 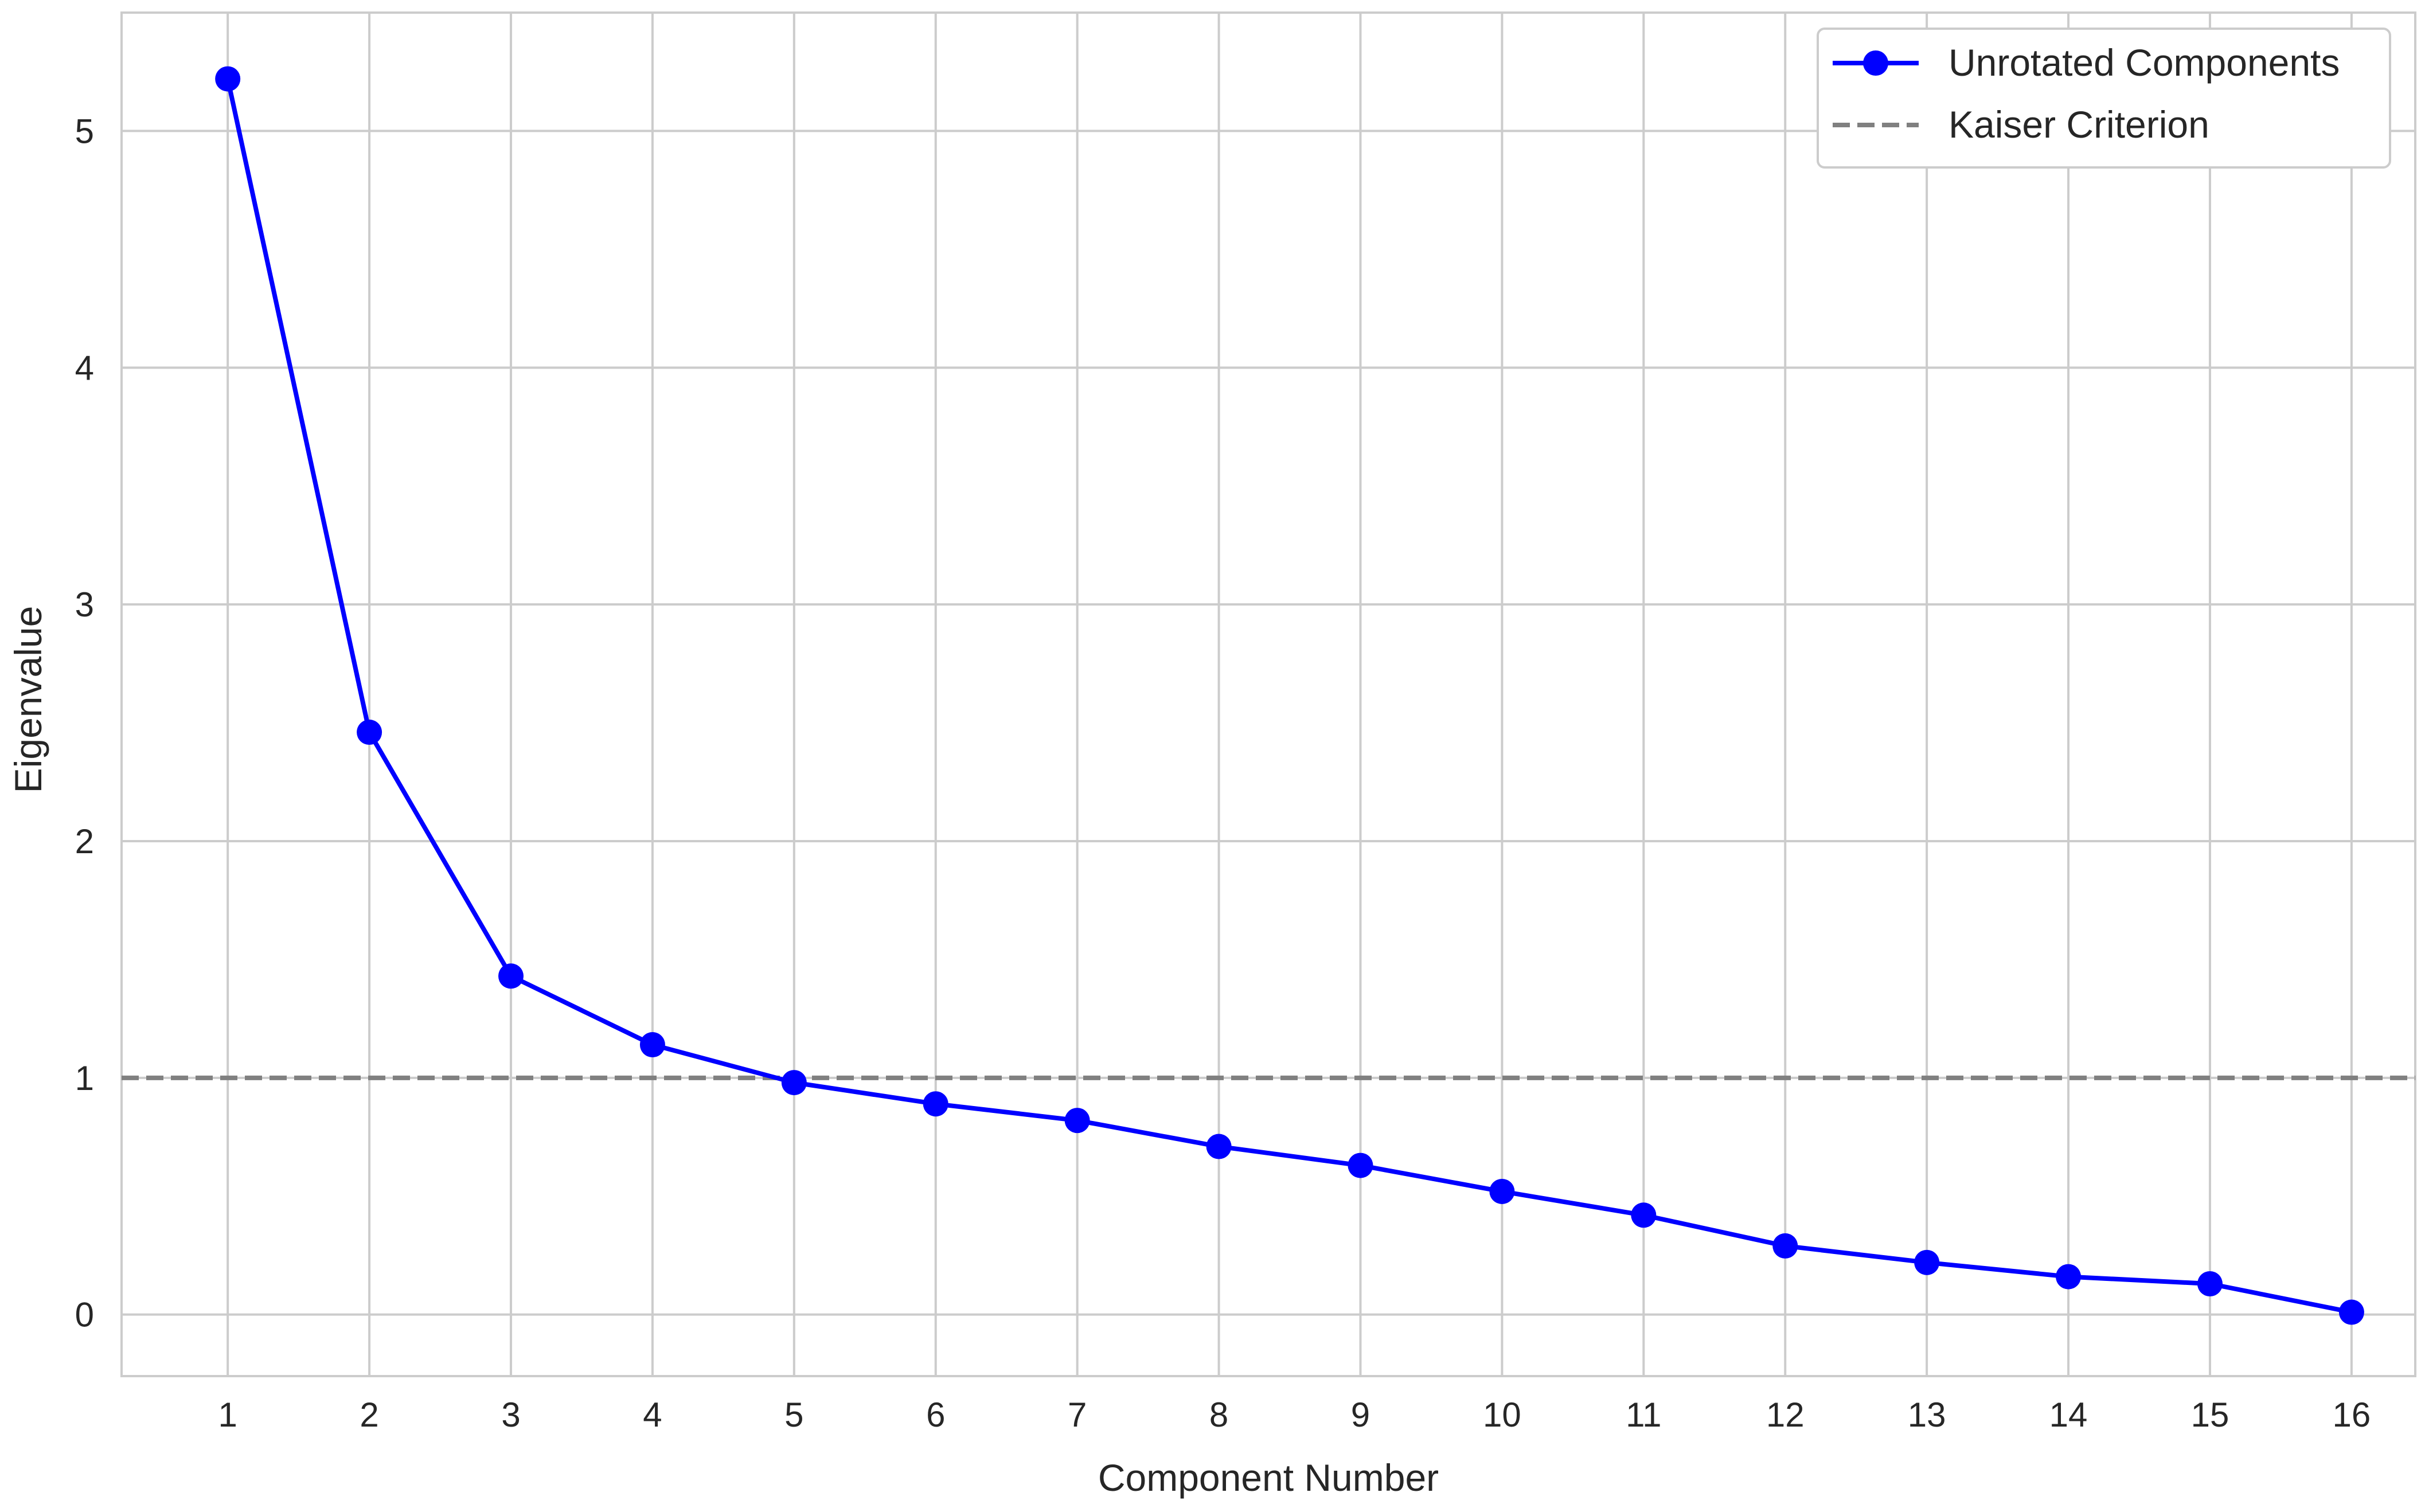 What do you see at coordinates (652, 1415) in the screenshot?
I see `x-tick-label: 4` at bounding box center [652, 1415].